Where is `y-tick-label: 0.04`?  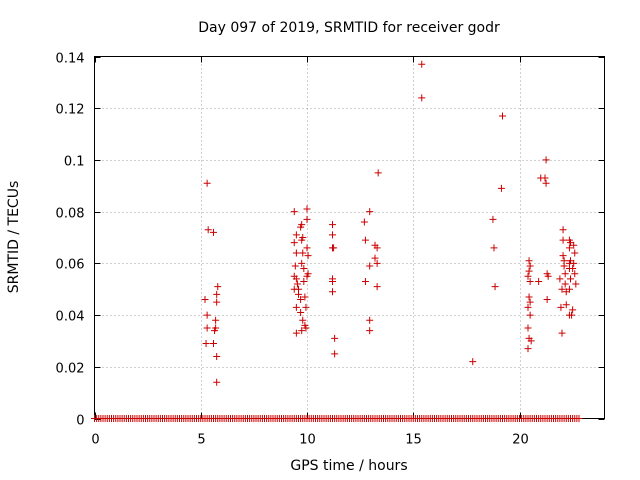 y-tick-label: 0.04 is located at coordinates (70, 317).